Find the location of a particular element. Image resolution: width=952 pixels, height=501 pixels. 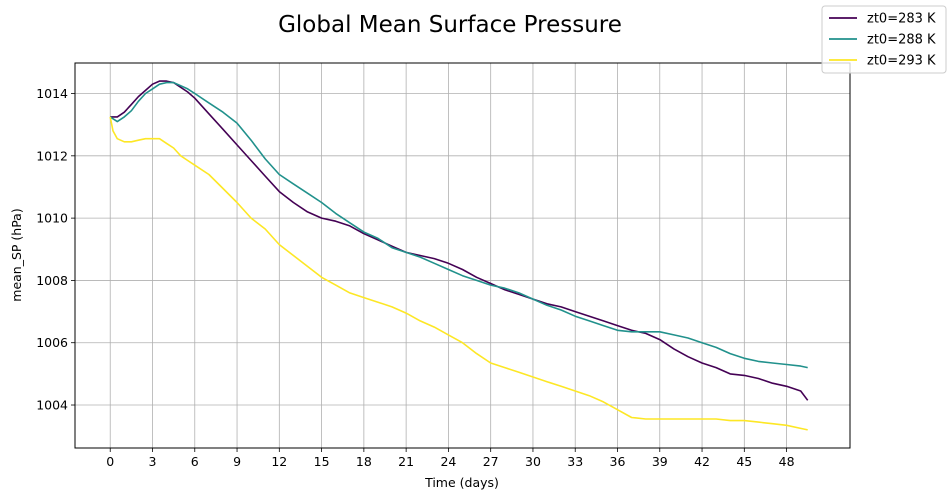

y-axis-label: mean_SP (hPa) is located at coordinates (16, 254).